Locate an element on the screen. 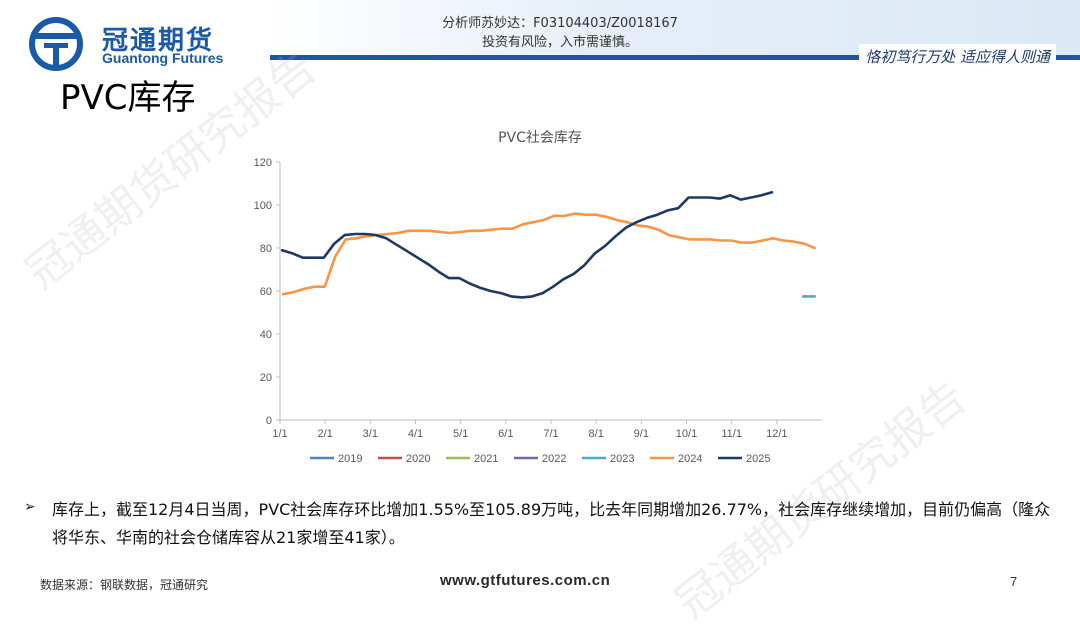 The image size is (1080, 630). x-tick-label: 5/1 is located at coordinates (460, 434).